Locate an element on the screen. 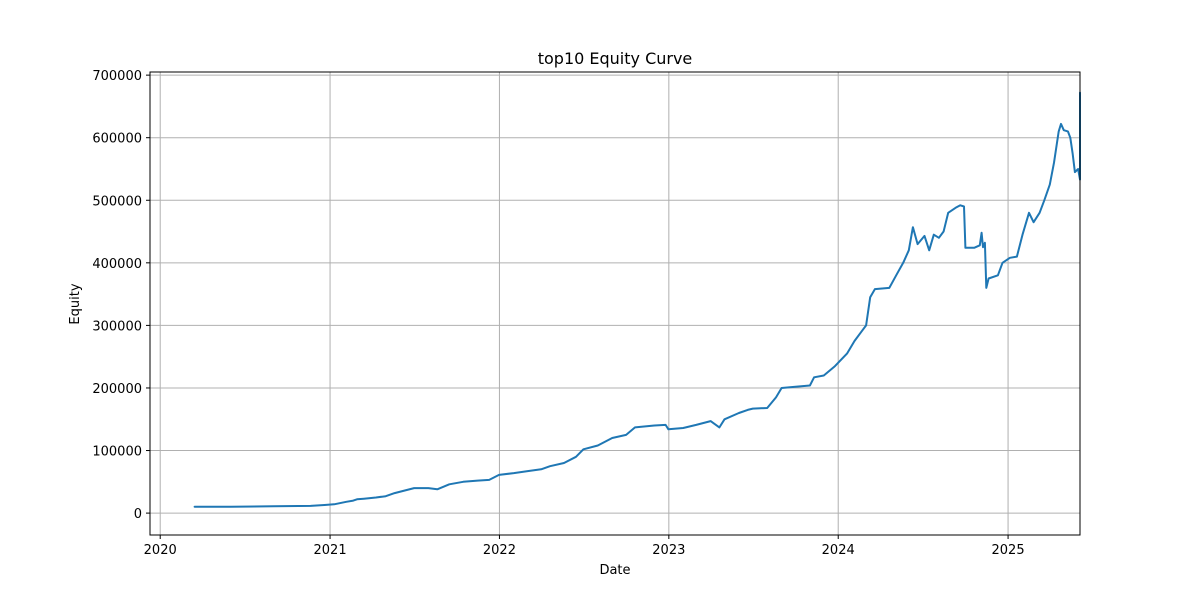 The height and width of the screenshot is (600, 1200). x-tick-label: 2020 is located at coordinates (160, 550).